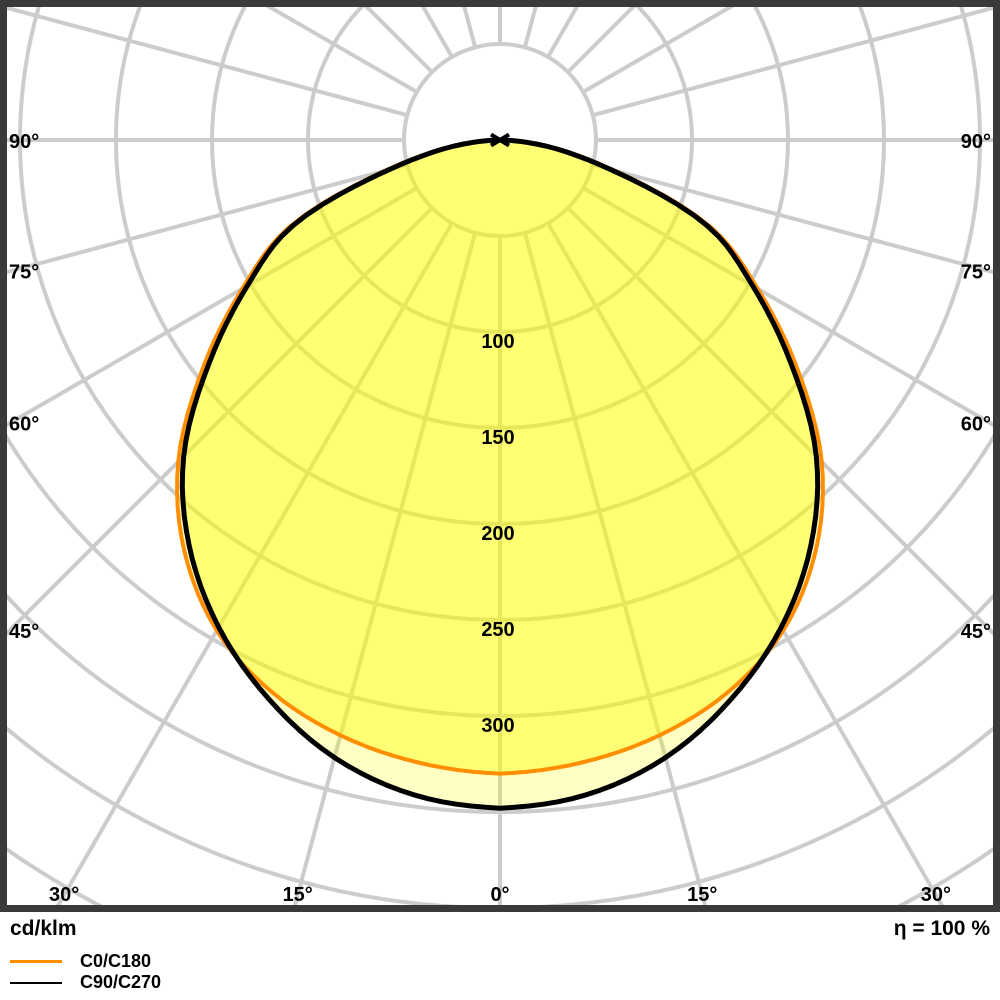  What do you see at coordinates (497, 630) in the screenshot?
I see `ring-value-label: 250` at bounding box center [497, 630].